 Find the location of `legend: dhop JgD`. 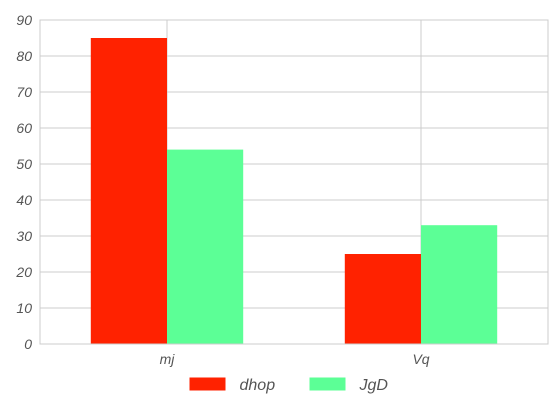

legend: dhop JgD is located at coordinates (289, 385).